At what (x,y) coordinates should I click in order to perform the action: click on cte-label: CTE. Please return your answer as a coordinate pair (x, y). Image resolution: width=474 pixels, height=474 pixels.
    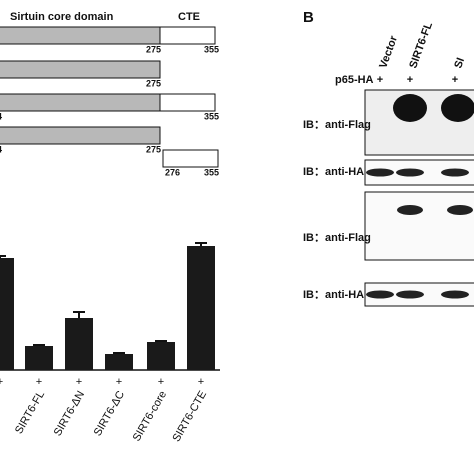
    Looking at the image, I should click on (189, 17).